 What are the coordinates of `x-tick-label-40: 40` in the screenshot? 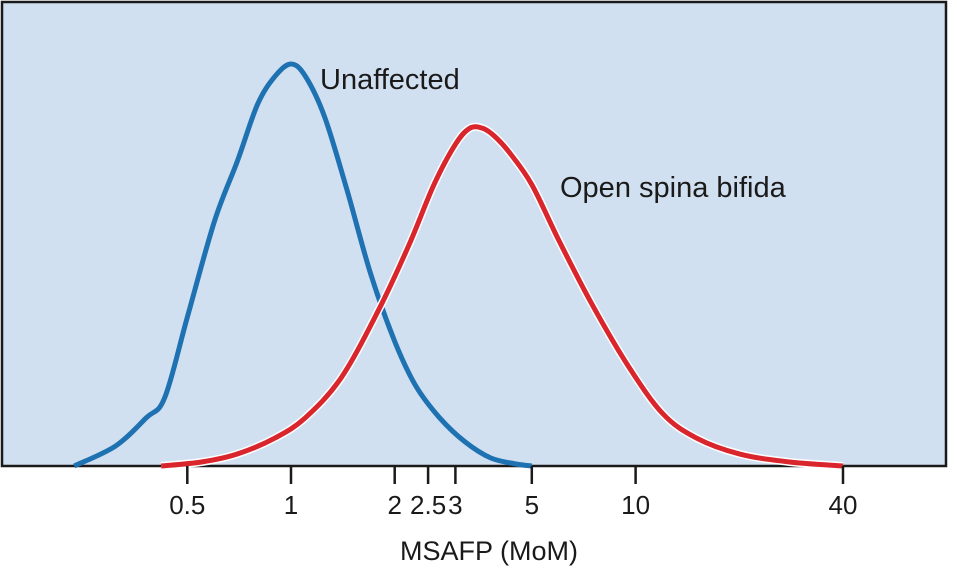 It's located at (843, 505).